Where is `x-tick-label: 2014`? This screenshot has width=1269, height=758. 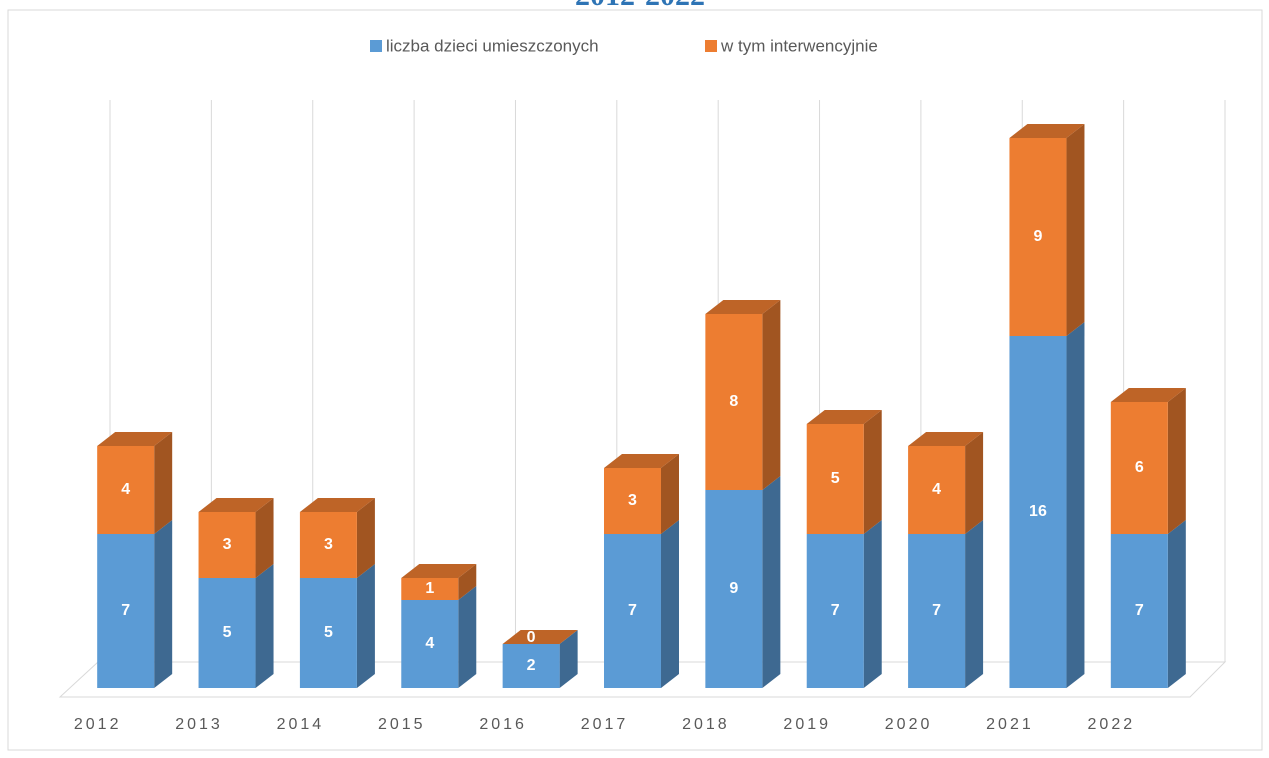 x-tick-label: 2014 is located at coordinates (301, 724).